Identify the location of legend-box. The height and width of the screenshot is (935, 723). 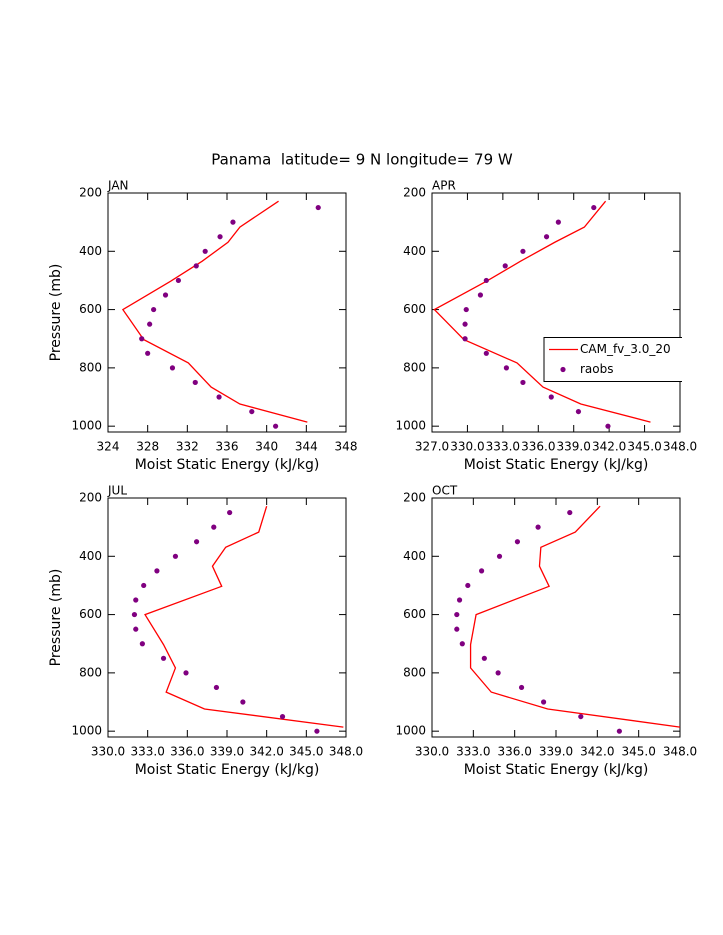
(612, 359).